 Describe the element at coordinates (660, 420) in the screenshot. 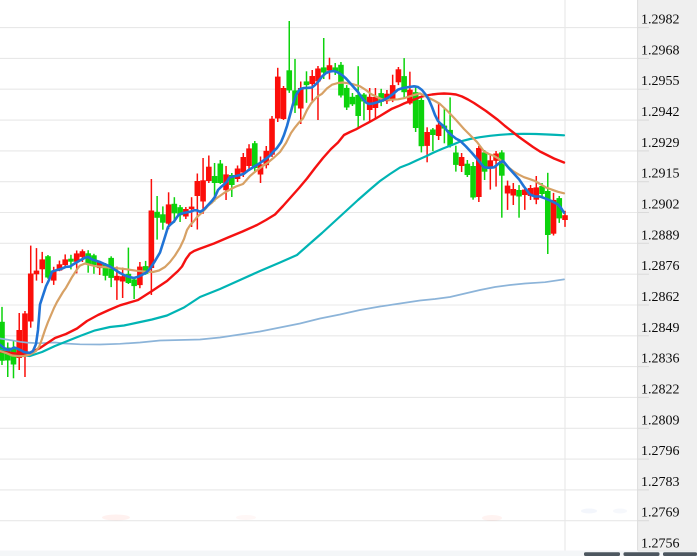

I see `svg-text: 1.2809` at that location.